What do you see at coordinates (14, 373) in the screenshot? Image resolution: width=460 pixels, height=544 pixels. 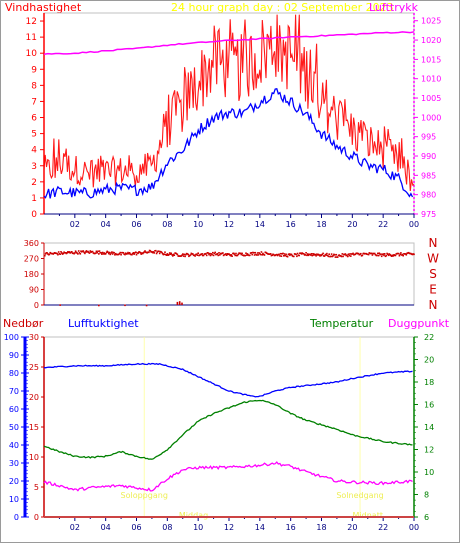 I see `humidity-y-tick-label: 80` at bounding box center [14, 373].